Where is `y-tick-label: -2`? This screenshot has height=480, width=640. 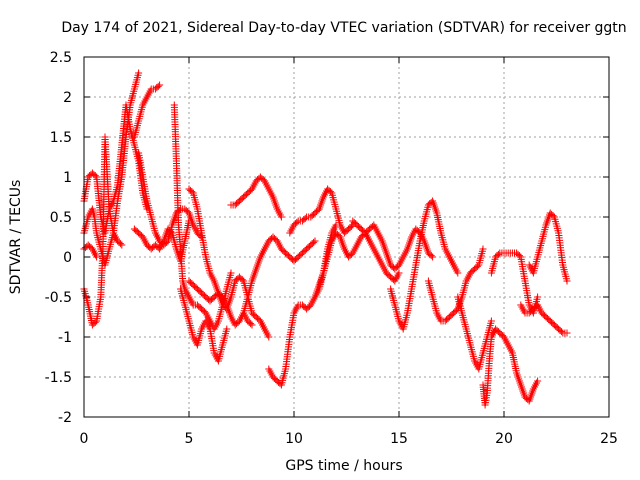
y-tick-label: -2 is located at coordinates (65, 418).